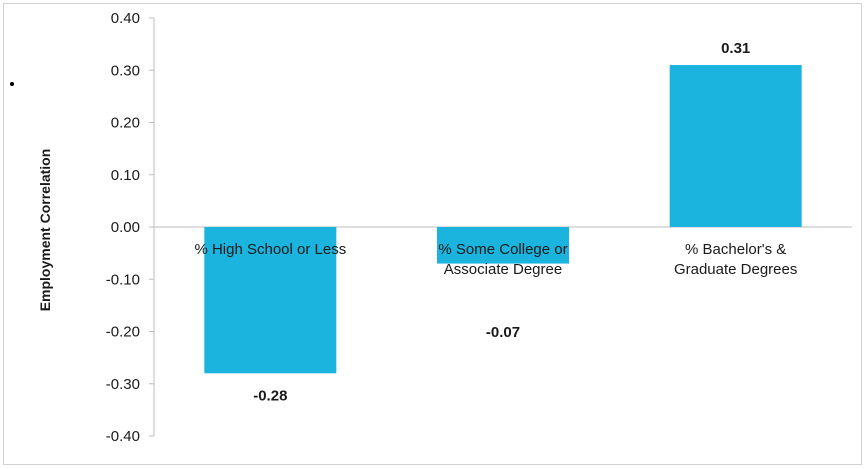 This screenshot has width=866, height=469. Describe the element at coordinates (123, 332) in the screenshot. I see `y-tick-label: -0.20` at that location.